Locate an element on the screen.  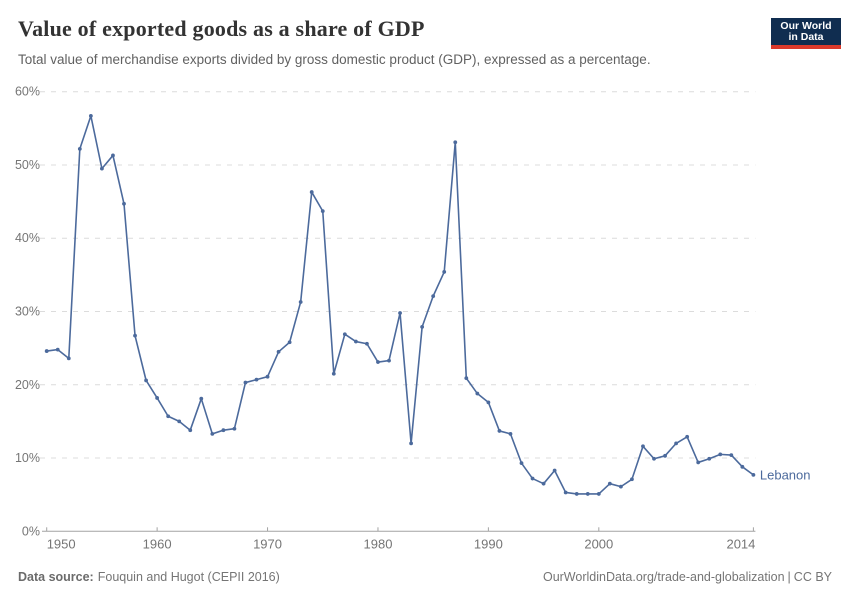
license-link: CC BY is located at coordinates (812, 577).